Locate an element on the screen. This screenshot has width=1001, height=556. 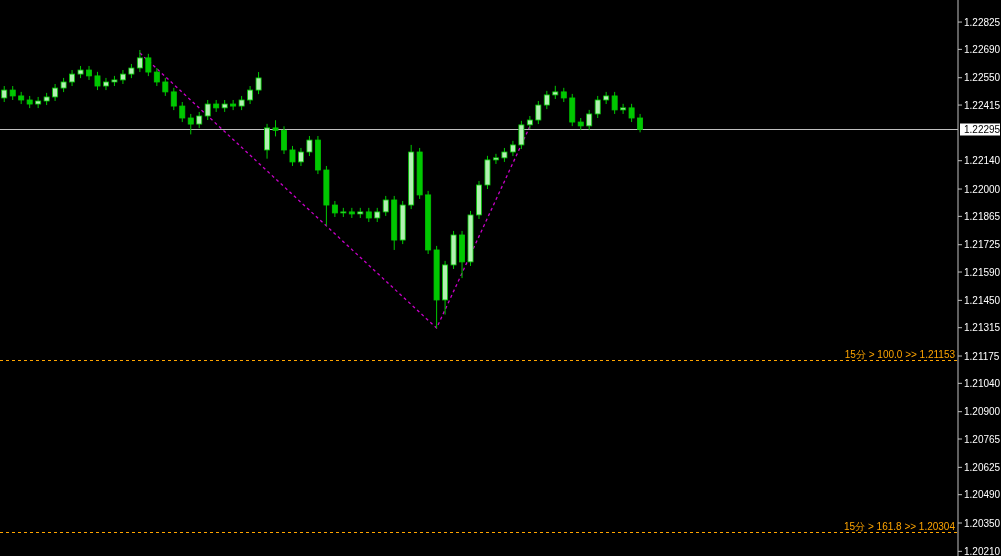
y-tick-label: 1.22550 is located at coordinates (982, 78).